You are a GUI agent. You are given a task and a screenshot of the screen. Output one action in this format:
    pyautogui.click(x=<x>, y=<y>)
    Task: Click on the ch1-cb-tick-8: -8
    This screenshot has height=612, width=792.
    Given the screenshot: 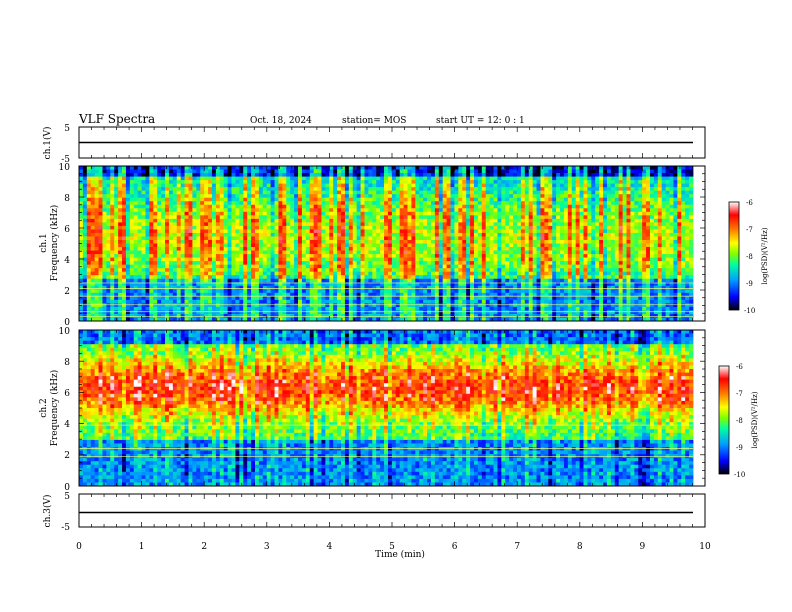 What is the action you would take?
    pyautogui.click(x=749, y=257)
    